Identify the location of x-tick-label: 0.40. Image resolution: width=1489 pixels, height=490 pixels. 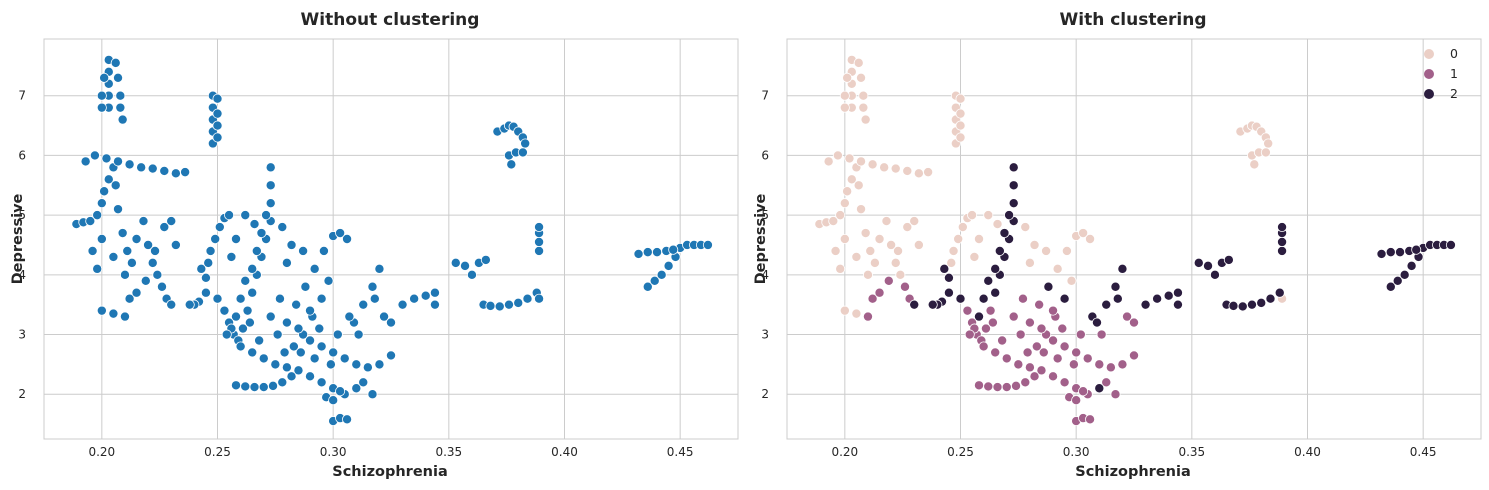
(1307, 452).